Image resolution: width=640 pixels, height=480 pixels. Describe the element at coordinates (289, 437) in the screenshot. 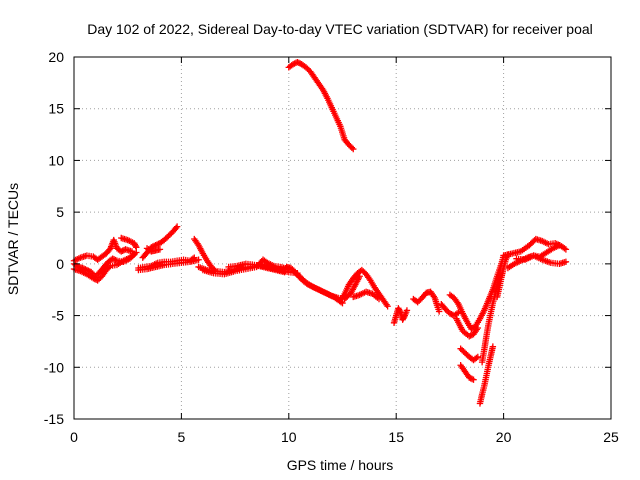

I see `x-tick-label: 10` at that location.